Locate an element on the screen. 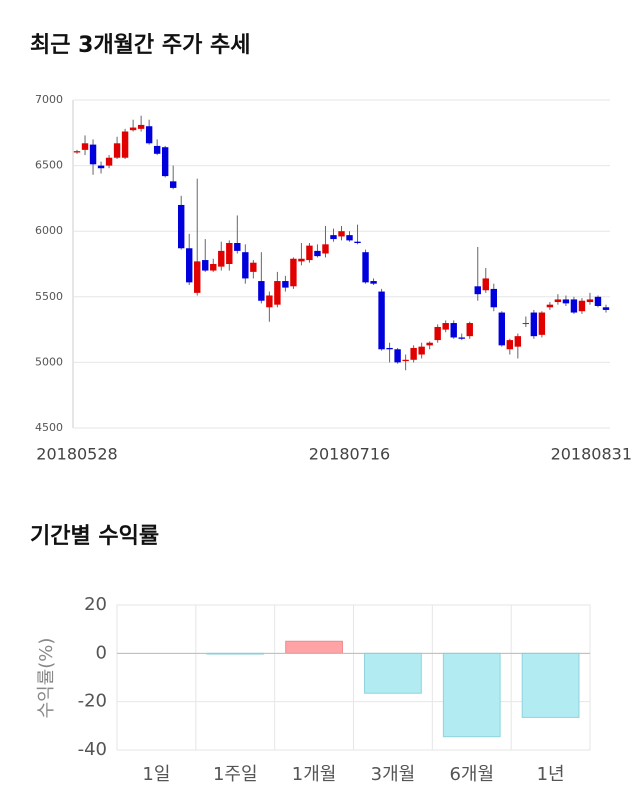  y-tick-label: -40 is located at coordinates (92, 749).